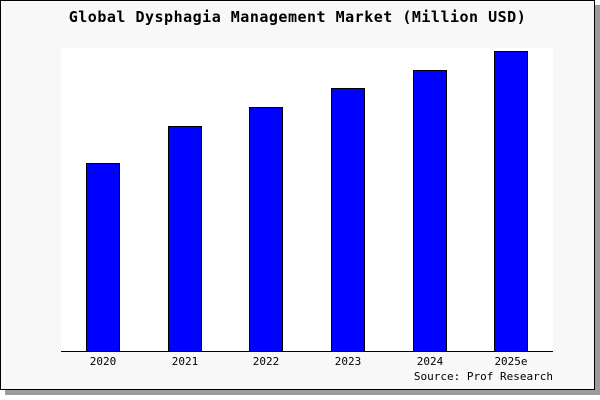 The height and width of the screenshot is (400, 600). I want to click on x-tick-label-2024: 2024, so click(430, 361).